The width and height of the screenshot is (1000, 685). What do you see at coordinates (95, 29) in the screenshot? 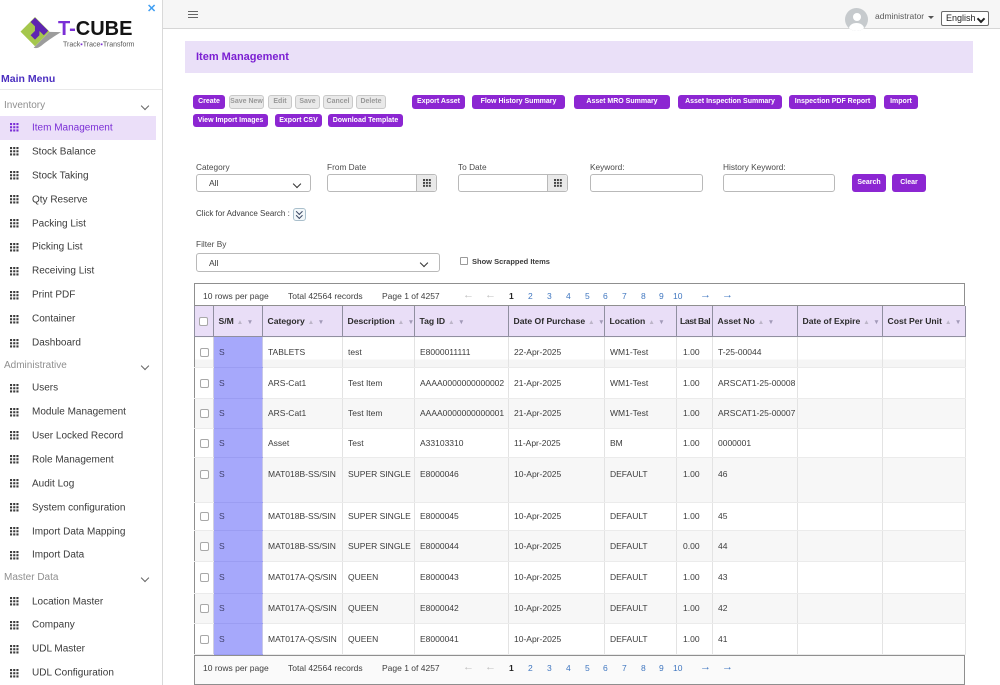
I see `svg-text: T-CUBE` at bounding box center [95, 29].